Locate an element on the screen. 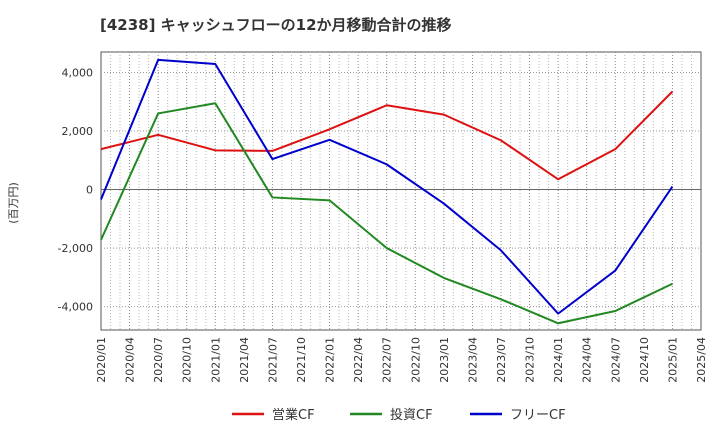 Image resolution: width=720 pixels, height=440 pixels. y-tick-label: -2,000 is located at coordinates (75, 248).